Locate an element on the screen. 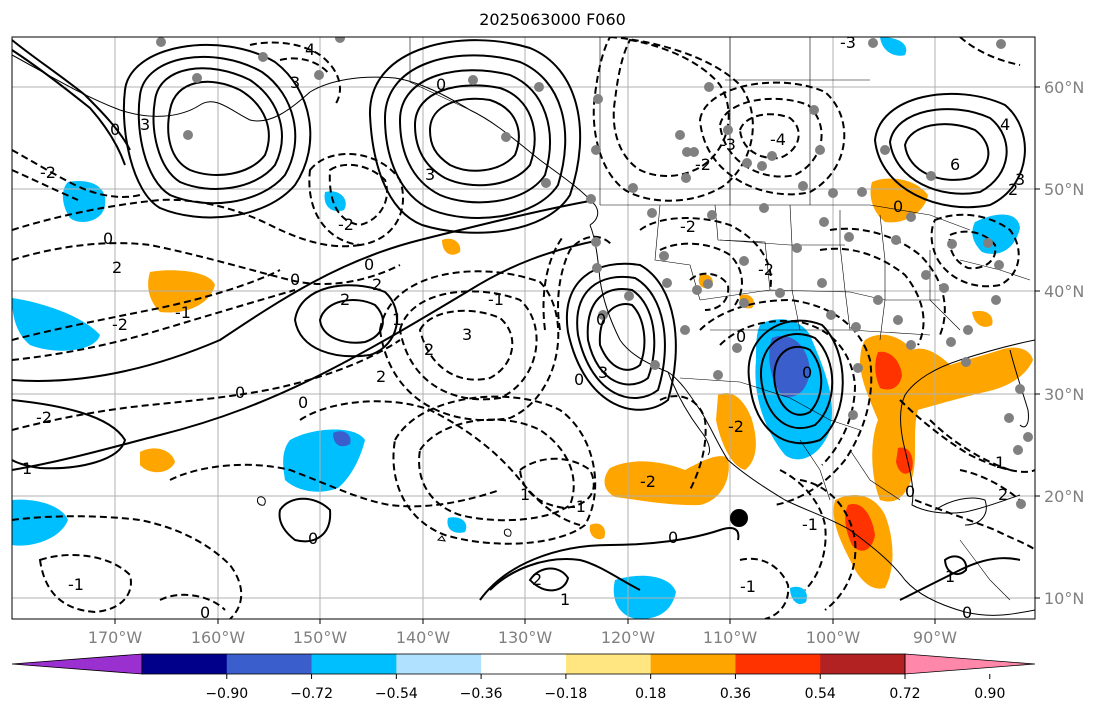 This screenshot has height=712, width=1105. colorbar-label: 0.72 is located at coordinates (904, 694).